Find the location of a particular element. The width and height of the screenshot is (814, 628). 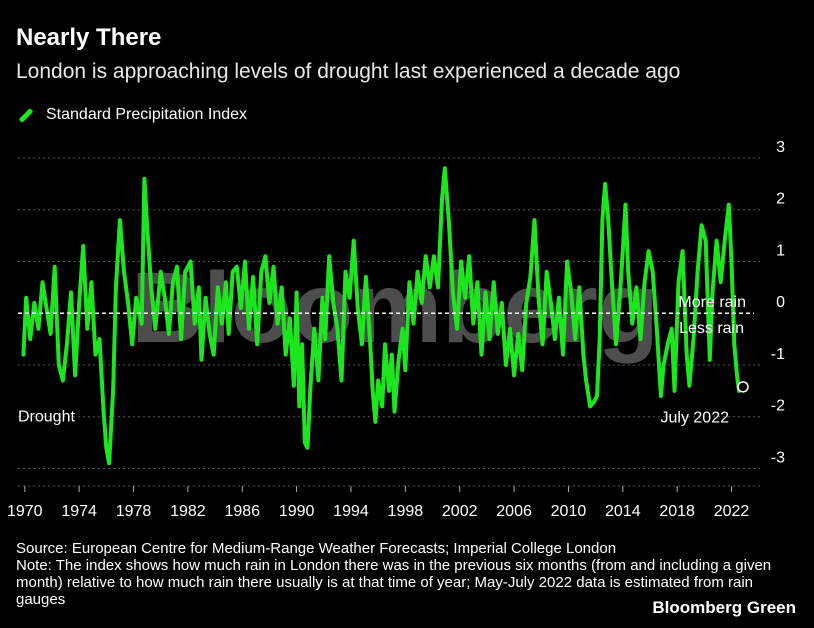

brand-logo: Bloomberg Green is located at coordinates (724, 607).